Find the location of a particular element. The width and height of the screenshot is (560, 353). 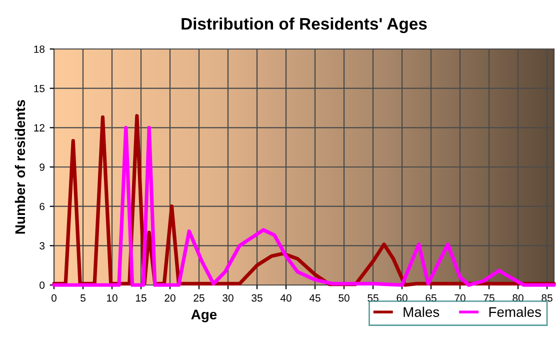

x-tick-label: 0 is located at coordinates (54, 298).